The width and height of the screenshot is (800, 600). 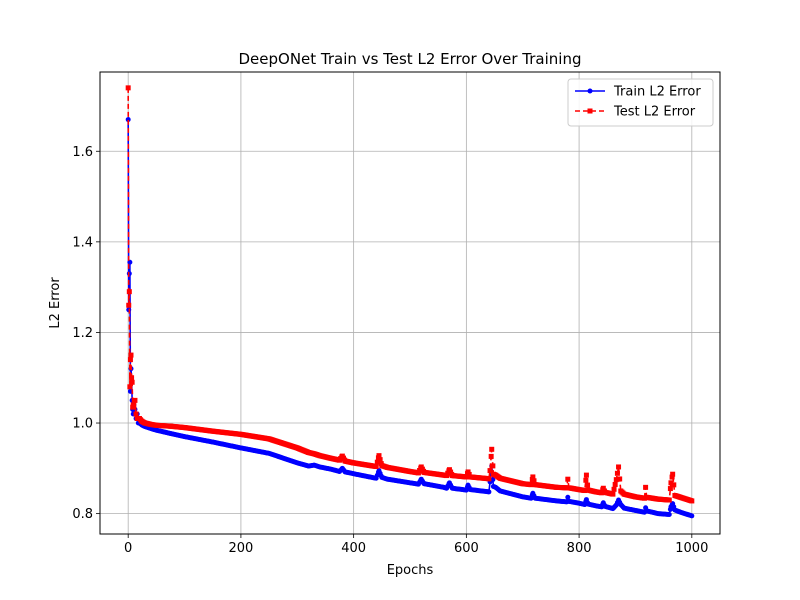 I want to click on x-tick-label: 600, so click(x=466, y=548).